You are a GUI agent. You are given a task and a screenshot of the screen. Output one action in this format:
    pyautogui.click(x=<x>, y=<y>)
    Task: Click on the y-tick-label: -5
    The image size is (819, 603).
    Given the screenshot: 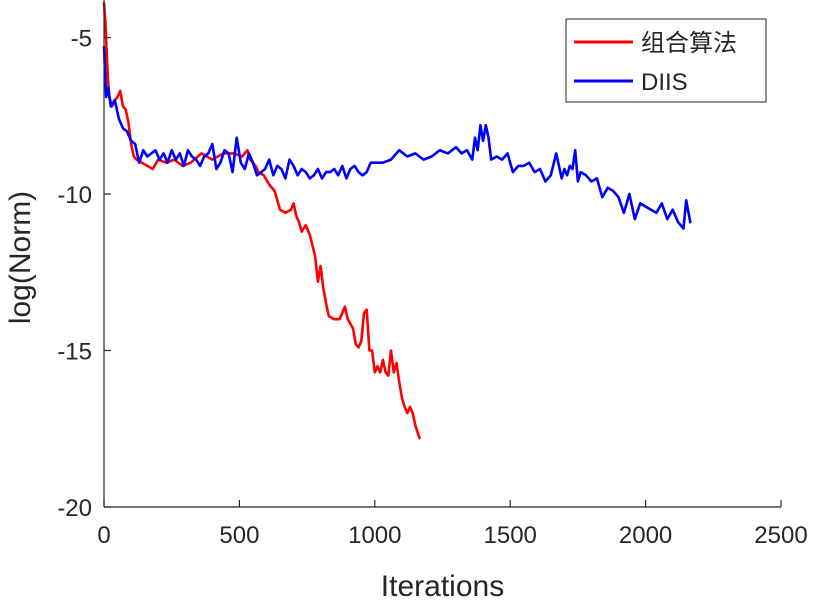 What is the action you would take?
    pyautogui.click(x=81, y=39)
    